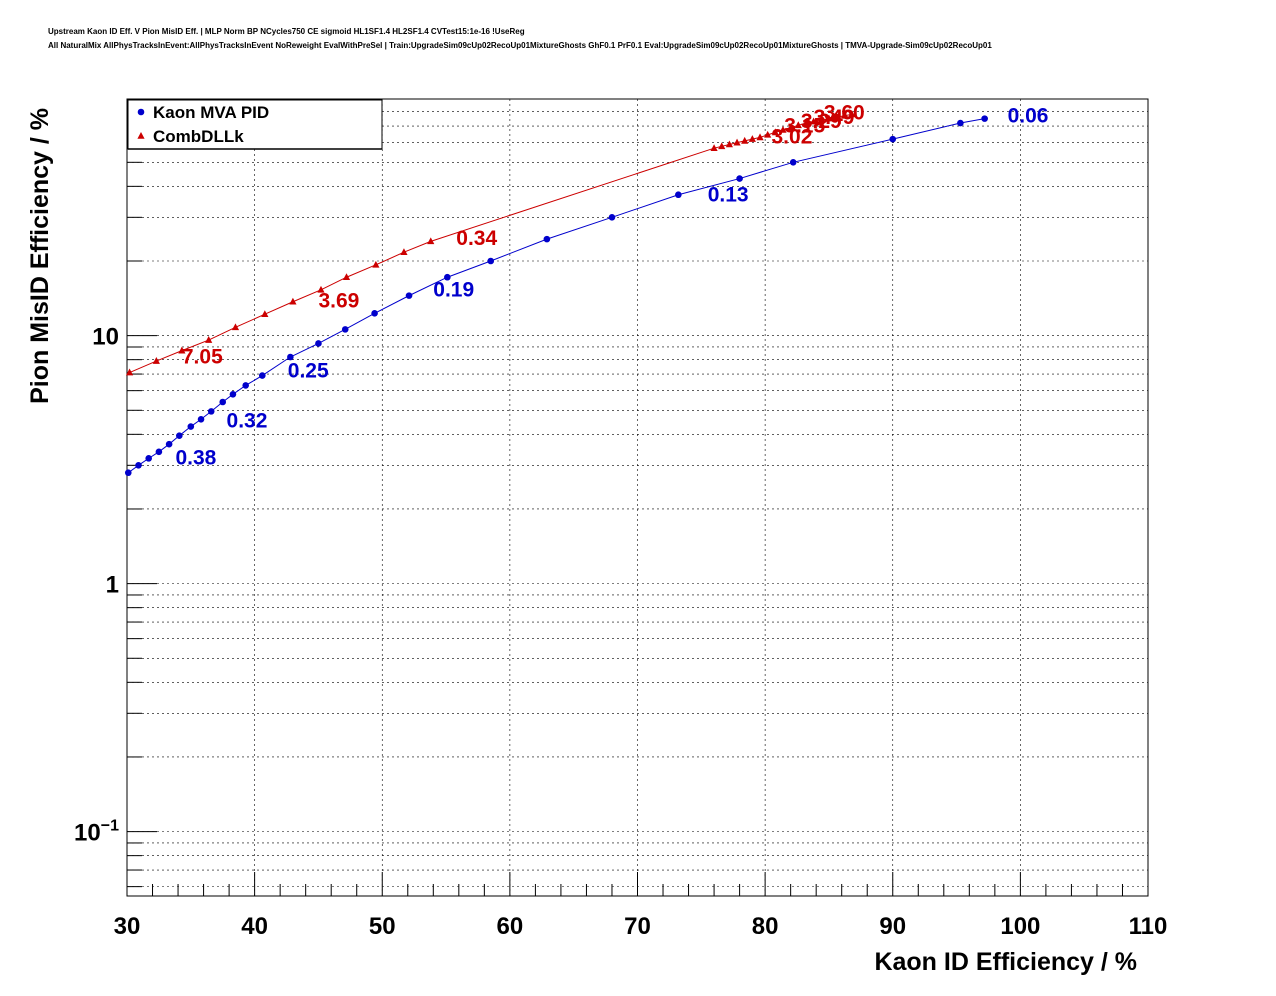 This screenshot has width=1276, height=996. I want to click on y-tick-label-base: 1, so click(112, 585).